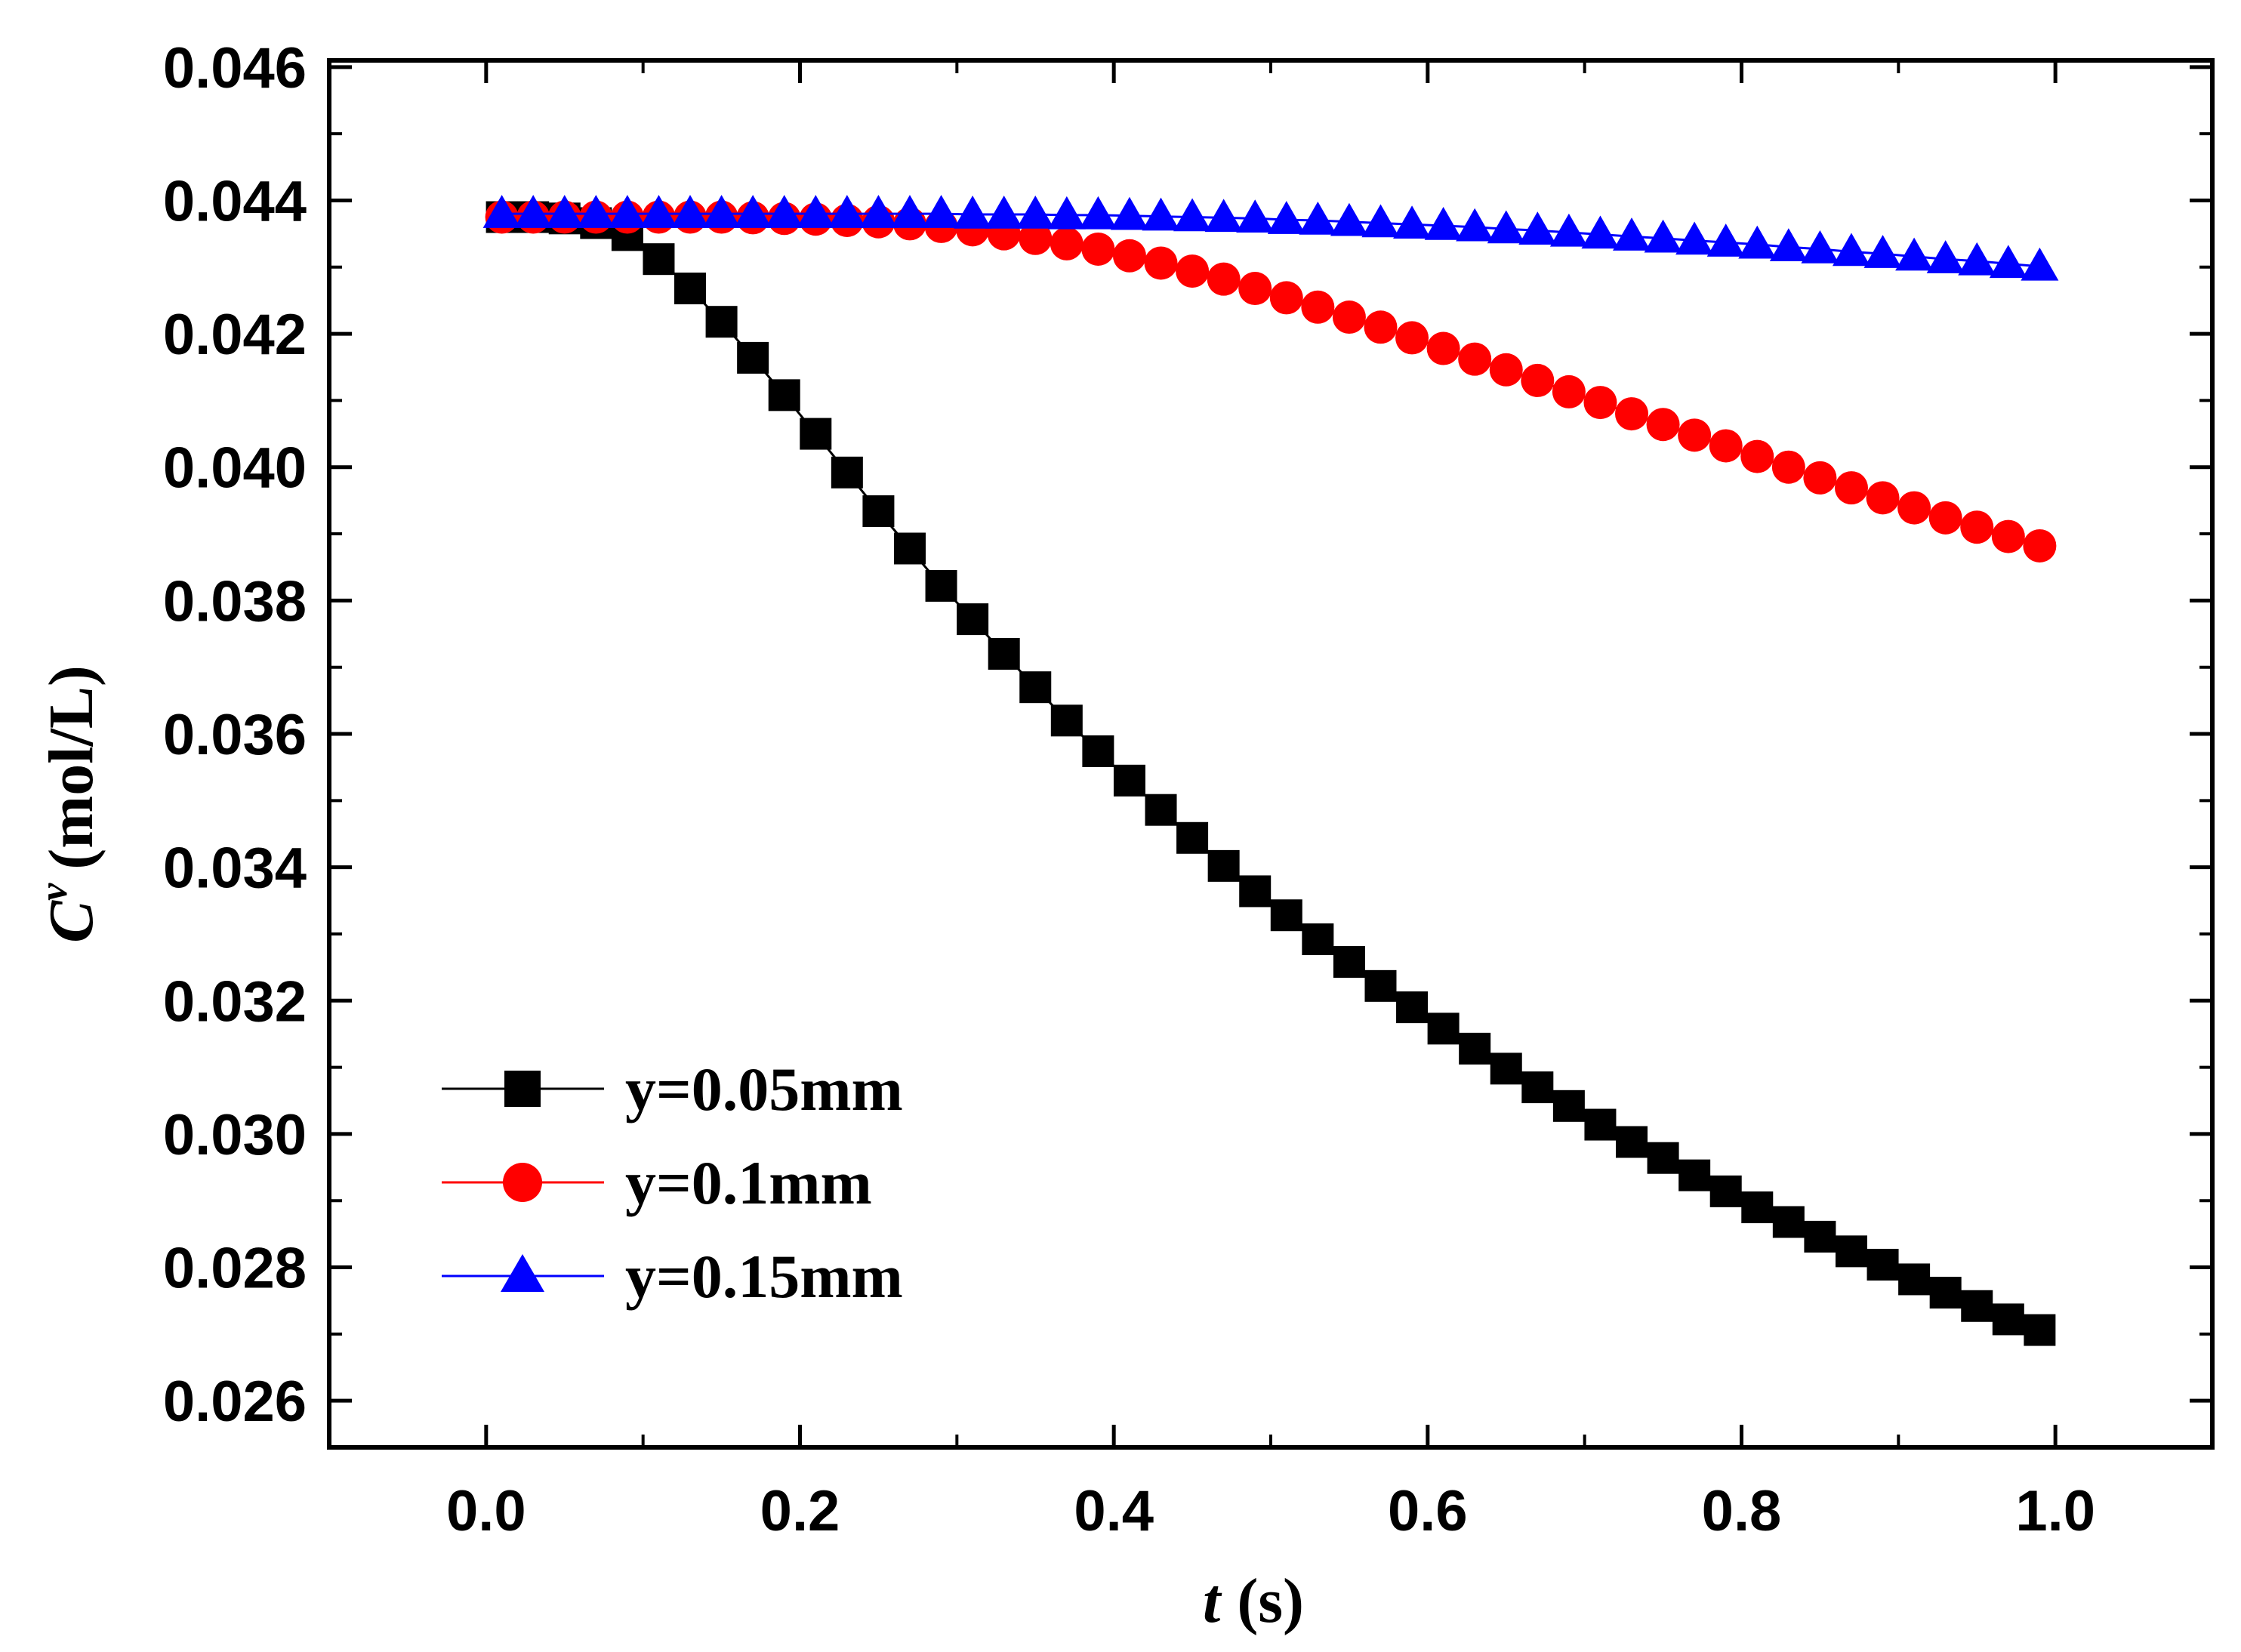 The image size is (2241, 1652). Describe the element at coordinates (800, 1511) in the screenshot. I see `x-tick-label: 0.2` at that location.